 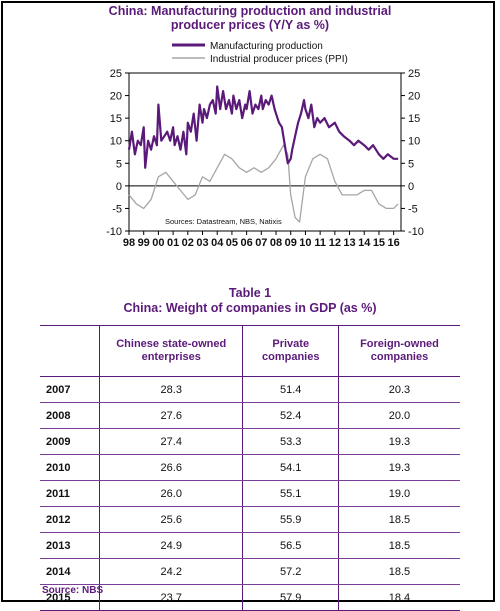 What do you see at coordinates (414, 142) in the screenshot?
I see `y-tick-label-right-3: 10` at bounding box center [414, 142].